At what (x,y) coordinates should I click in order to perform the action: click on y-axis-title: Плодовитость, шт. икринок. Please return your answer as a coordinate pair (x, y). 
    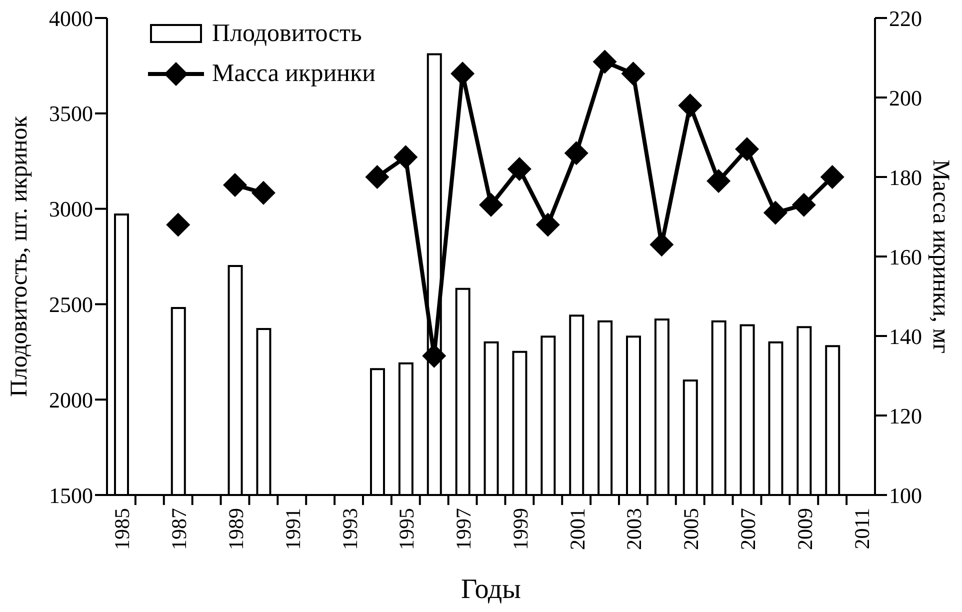
    Looking at the image, I should click on (19, 256).